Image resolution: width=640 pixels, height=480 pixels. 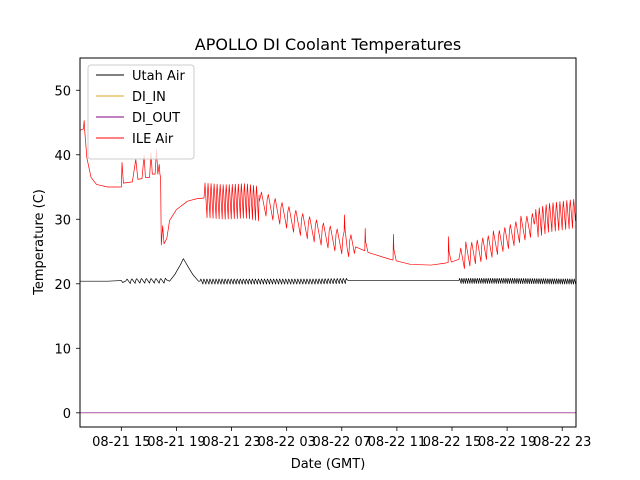 I want to click on x-tick-label: 08-21 15, so click(x=121, y=442).